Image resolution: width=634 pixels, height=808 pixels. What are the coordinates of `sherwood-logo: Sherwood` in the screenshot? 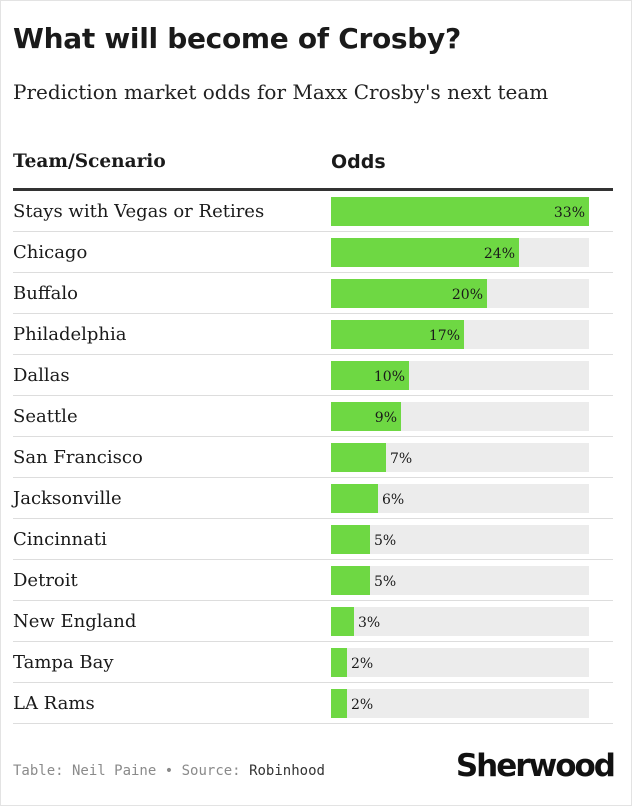 It's located at (535, 766).